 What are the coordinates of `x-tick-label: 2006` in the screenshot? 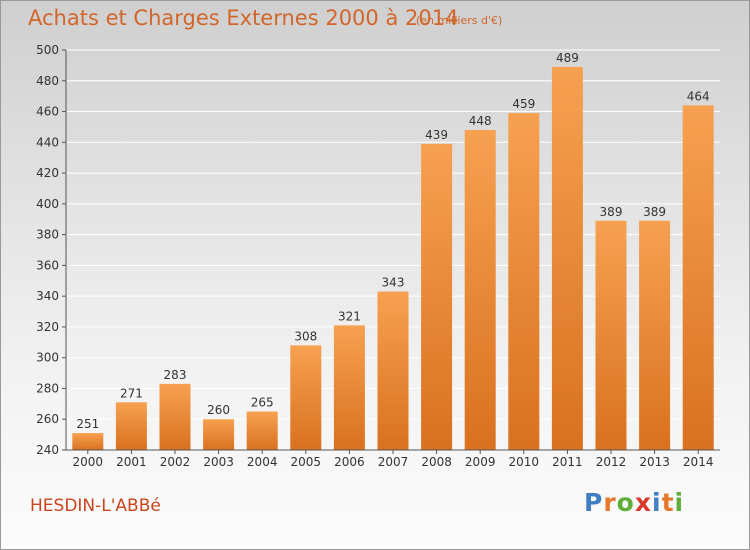 It's located at (349, 462).